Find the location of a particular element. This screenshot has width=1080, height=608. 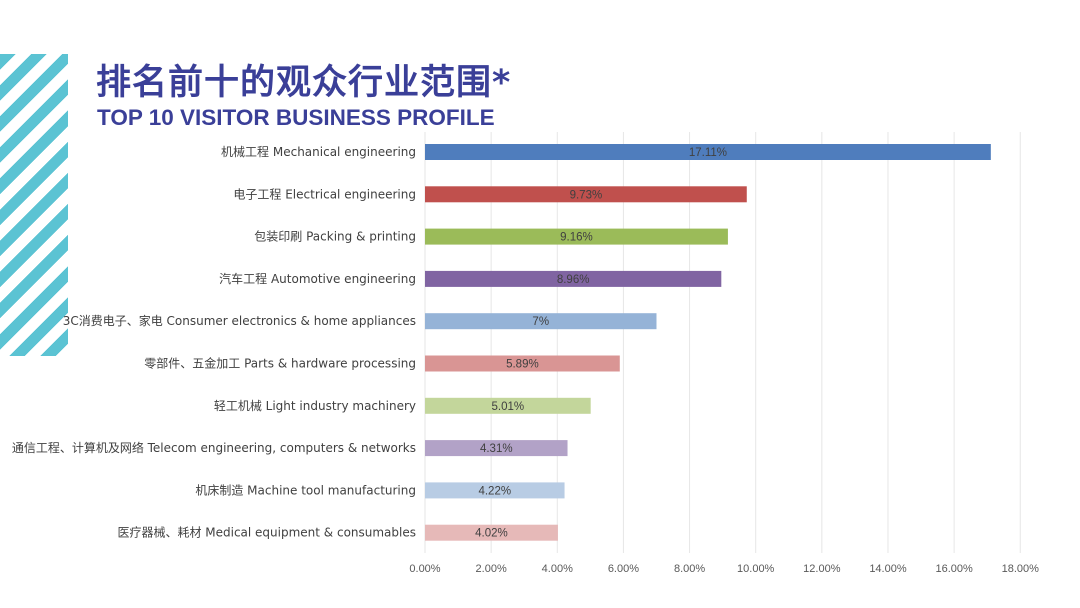

data-label: 5.01% is located at coordinates (508, 407).